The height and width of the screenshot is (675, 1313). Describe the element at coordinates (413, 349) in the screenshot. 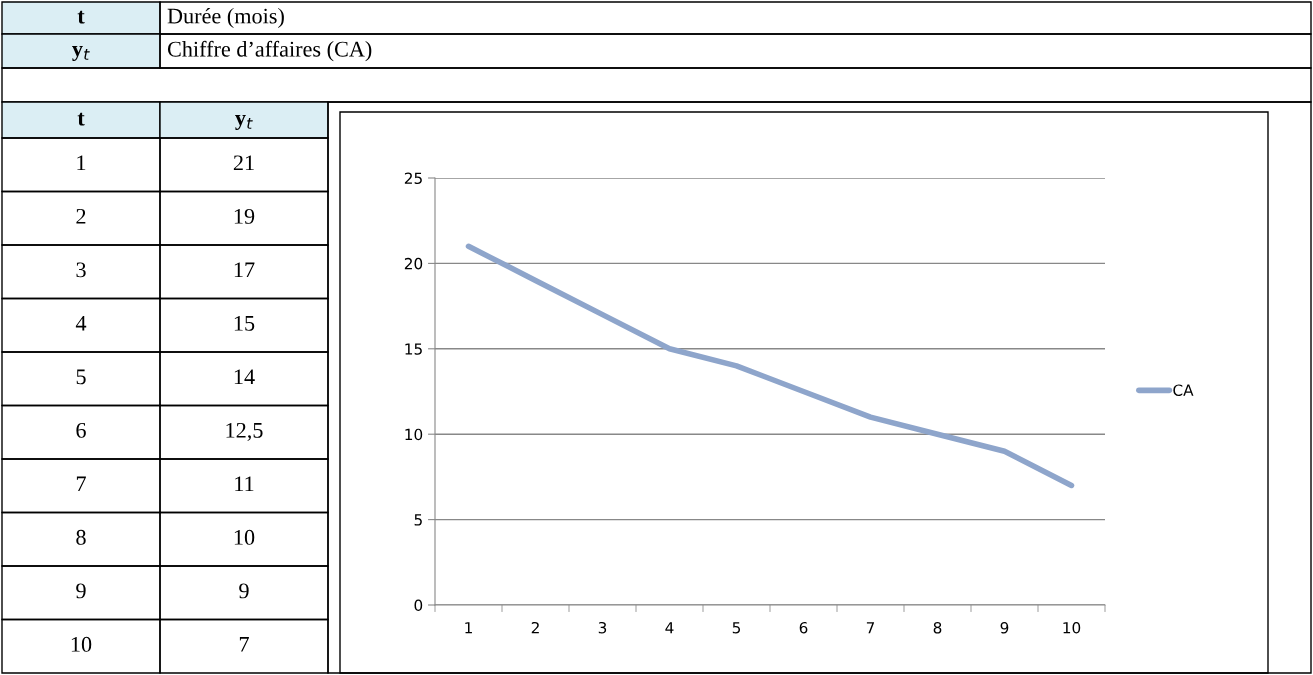

I see `y-tick-label: 15` at that location.